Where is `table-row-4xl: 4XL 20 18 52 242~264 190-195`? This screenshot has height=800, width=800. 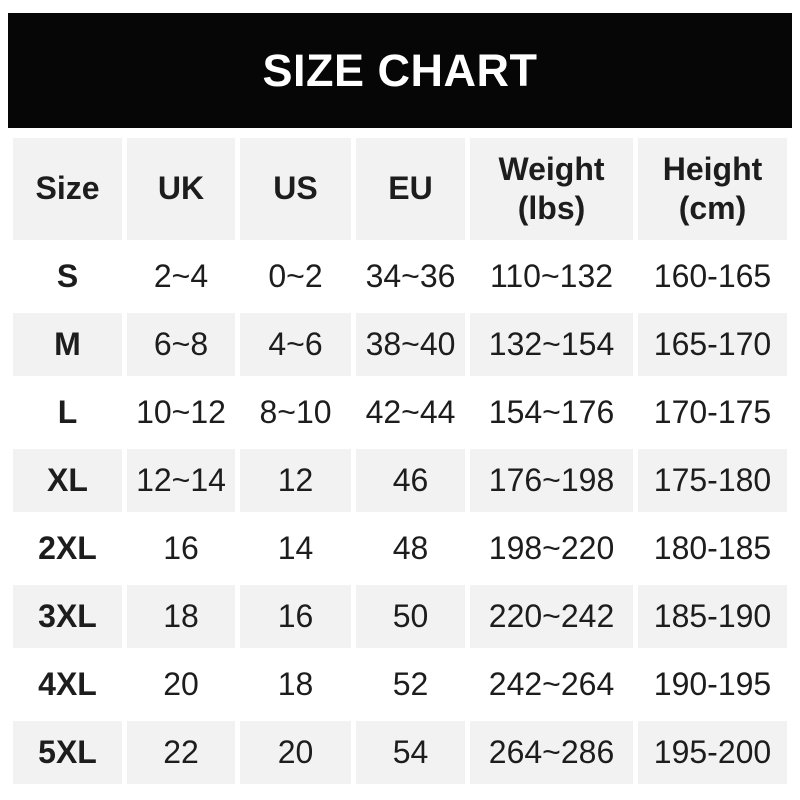 table-row-4xl: 4XL 20 18 52 242~264 190-195 is located at coordinates (400, 684).